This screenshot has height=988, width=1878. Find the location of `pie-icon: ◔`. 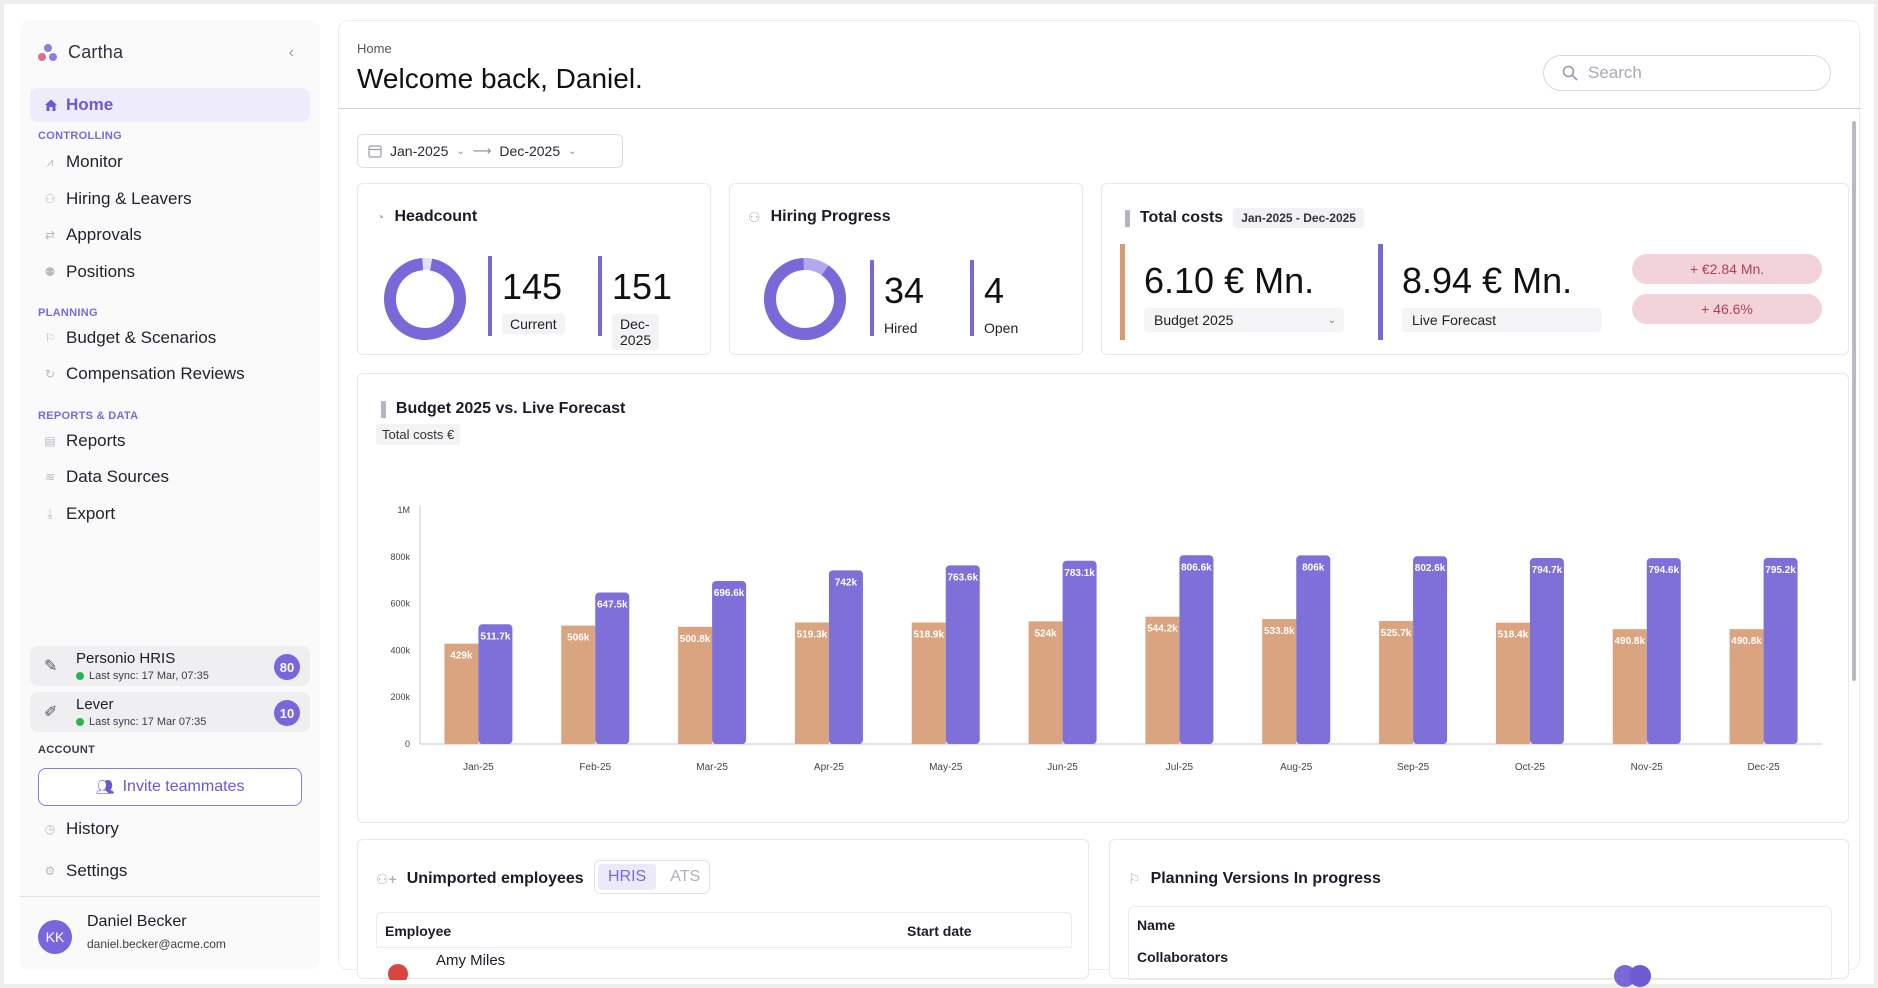

pie-icon: ◔ is located at coordinates (380, 217).